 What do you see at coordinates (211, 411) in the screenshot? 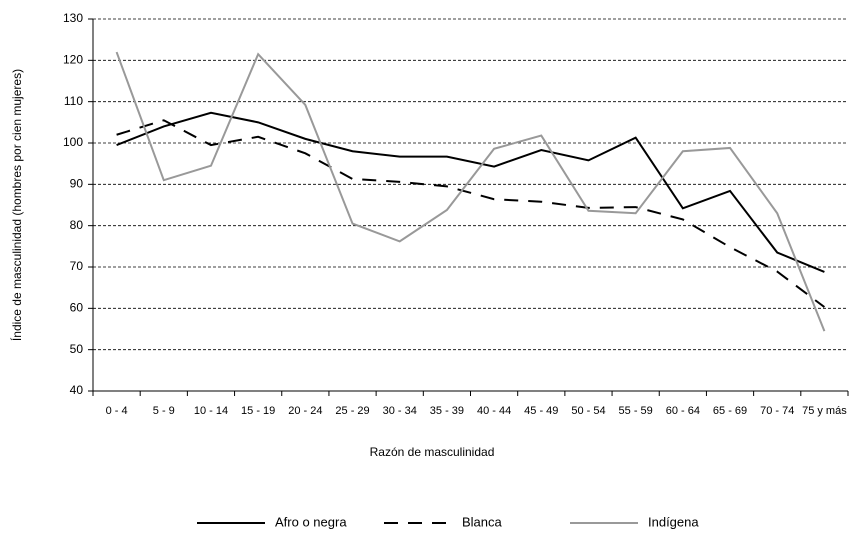
I see `x-tick-label: 10 - 14` at bounding box center [211, 411].